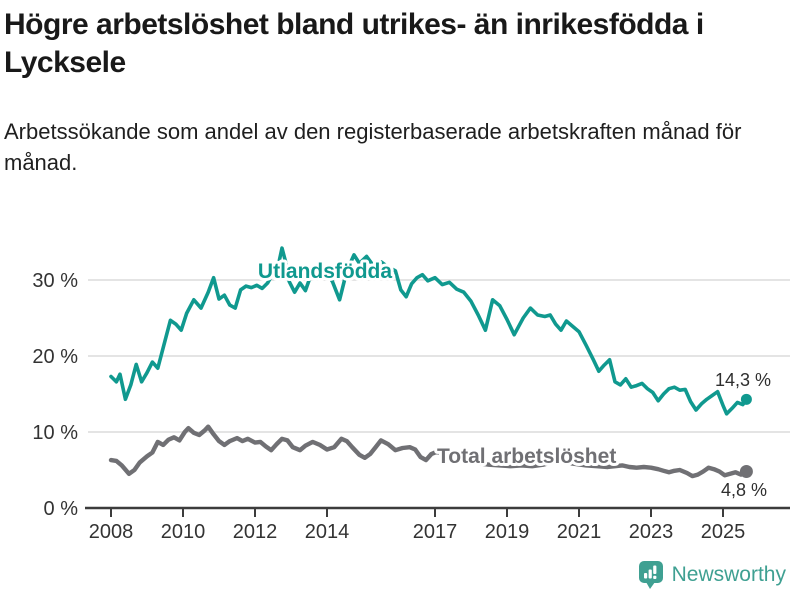 The image size is (800, 600). I want to click on x-tick-label: 2012, so click(255, 532).